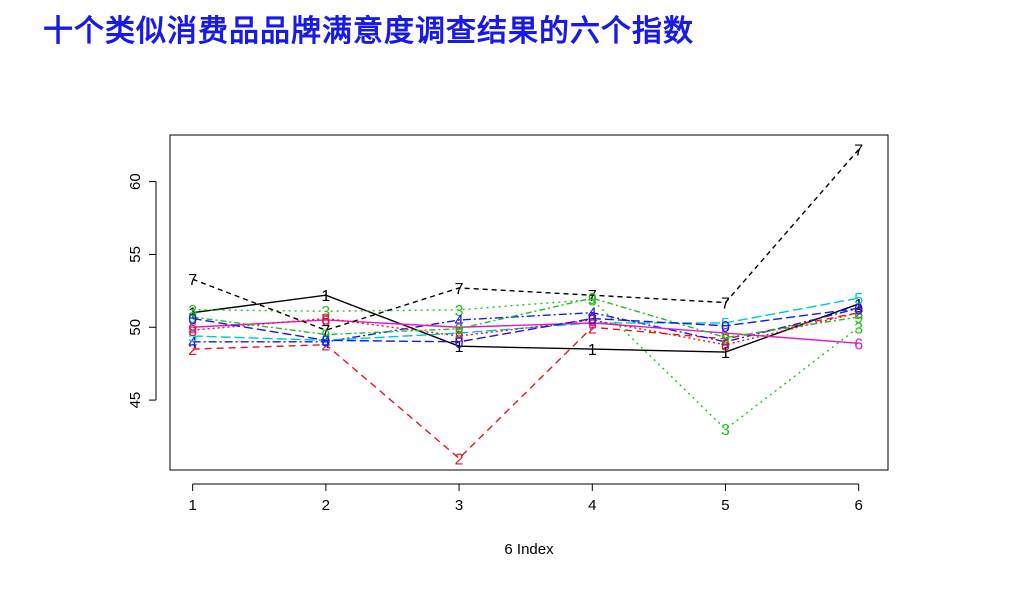 The image size is (1023, 594). I want to click on y-axis: 45 50 55 60, so click(142, 291).